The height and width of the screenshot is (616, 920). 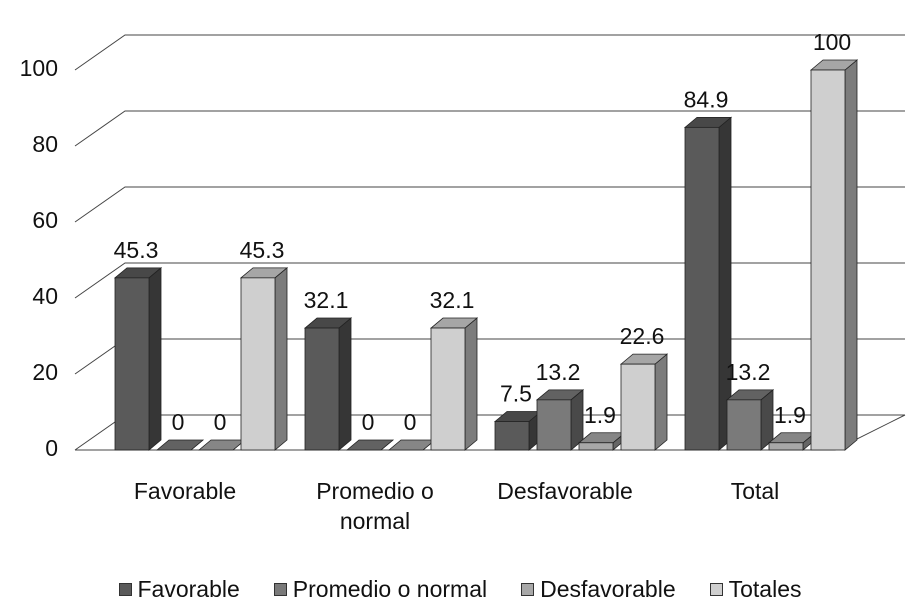 I want to click on y-tick-label: 80, so click(x=45, y=144).